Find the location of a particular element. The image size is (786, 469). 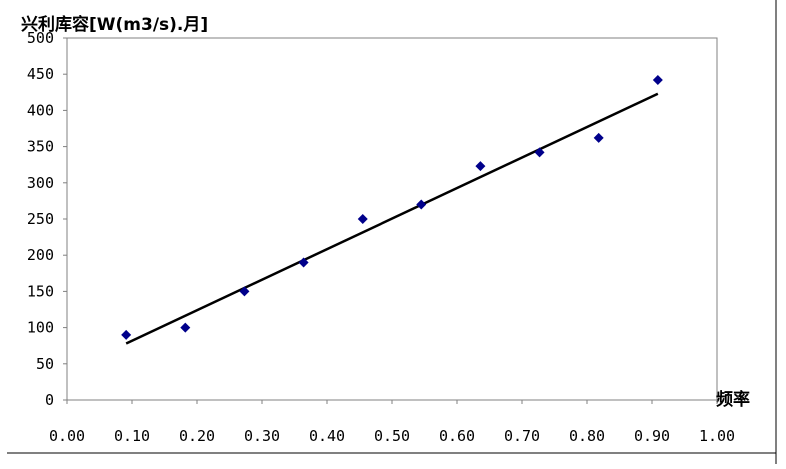

y-axis: 0 50 100 150 200 250 300 350 400 450 500 is located at coordinates (47, 219).